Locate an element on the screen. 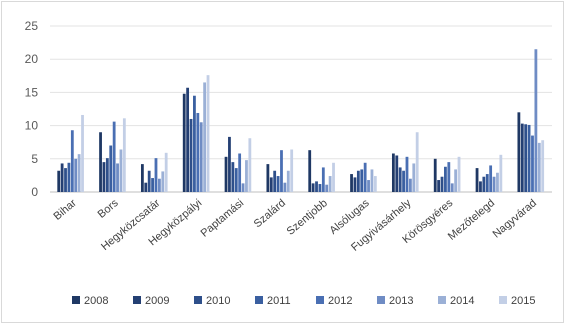 This screenshot has height=326, width=567. y-tick-label: 5 is located at coordinates (34, 159).